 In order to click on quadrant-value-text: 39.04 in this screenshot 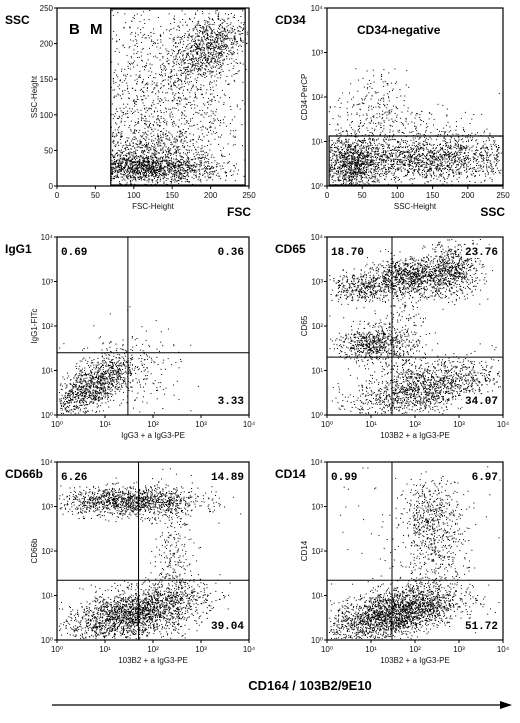, I will do `click(227, 627)`.